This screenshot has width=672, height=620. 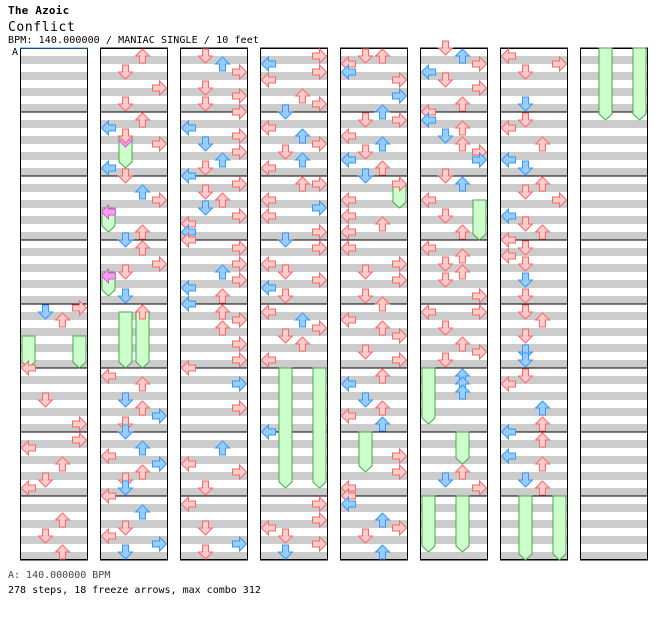 I want to click on column-frame, so click(x=214, y=304).